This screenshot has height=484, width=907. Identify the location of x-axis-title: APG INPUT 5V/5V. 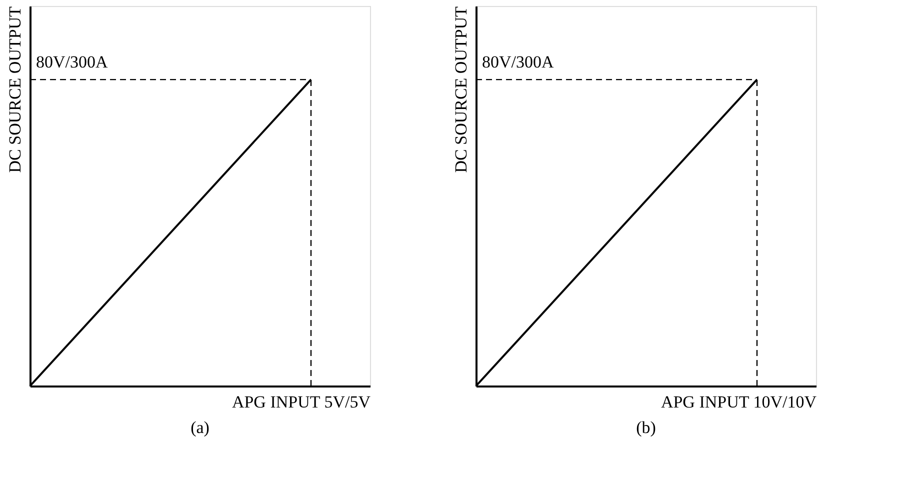
(302, 402).